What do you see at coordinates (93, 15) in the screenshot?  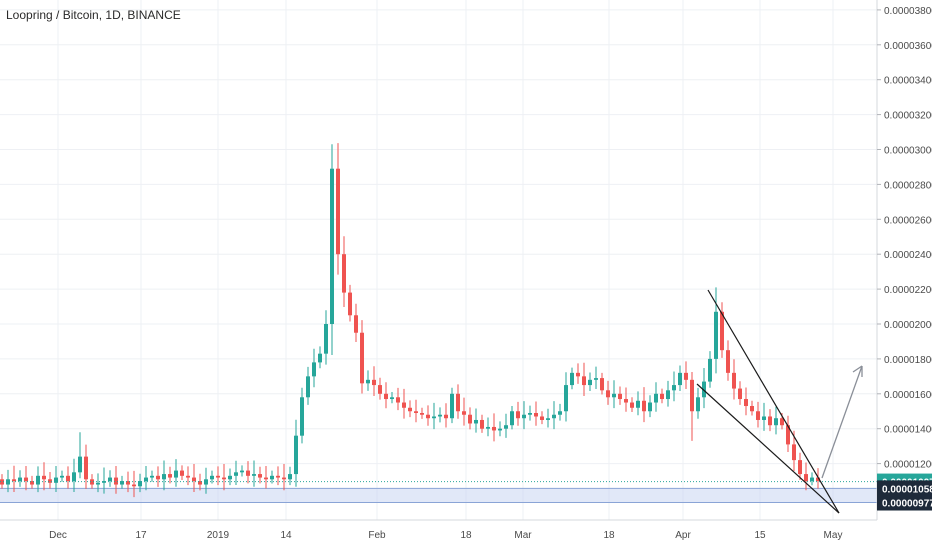 I see `chart-title: Loopring / Bitcoin, 1D, BINANCE` at bounding box center [93, 15].